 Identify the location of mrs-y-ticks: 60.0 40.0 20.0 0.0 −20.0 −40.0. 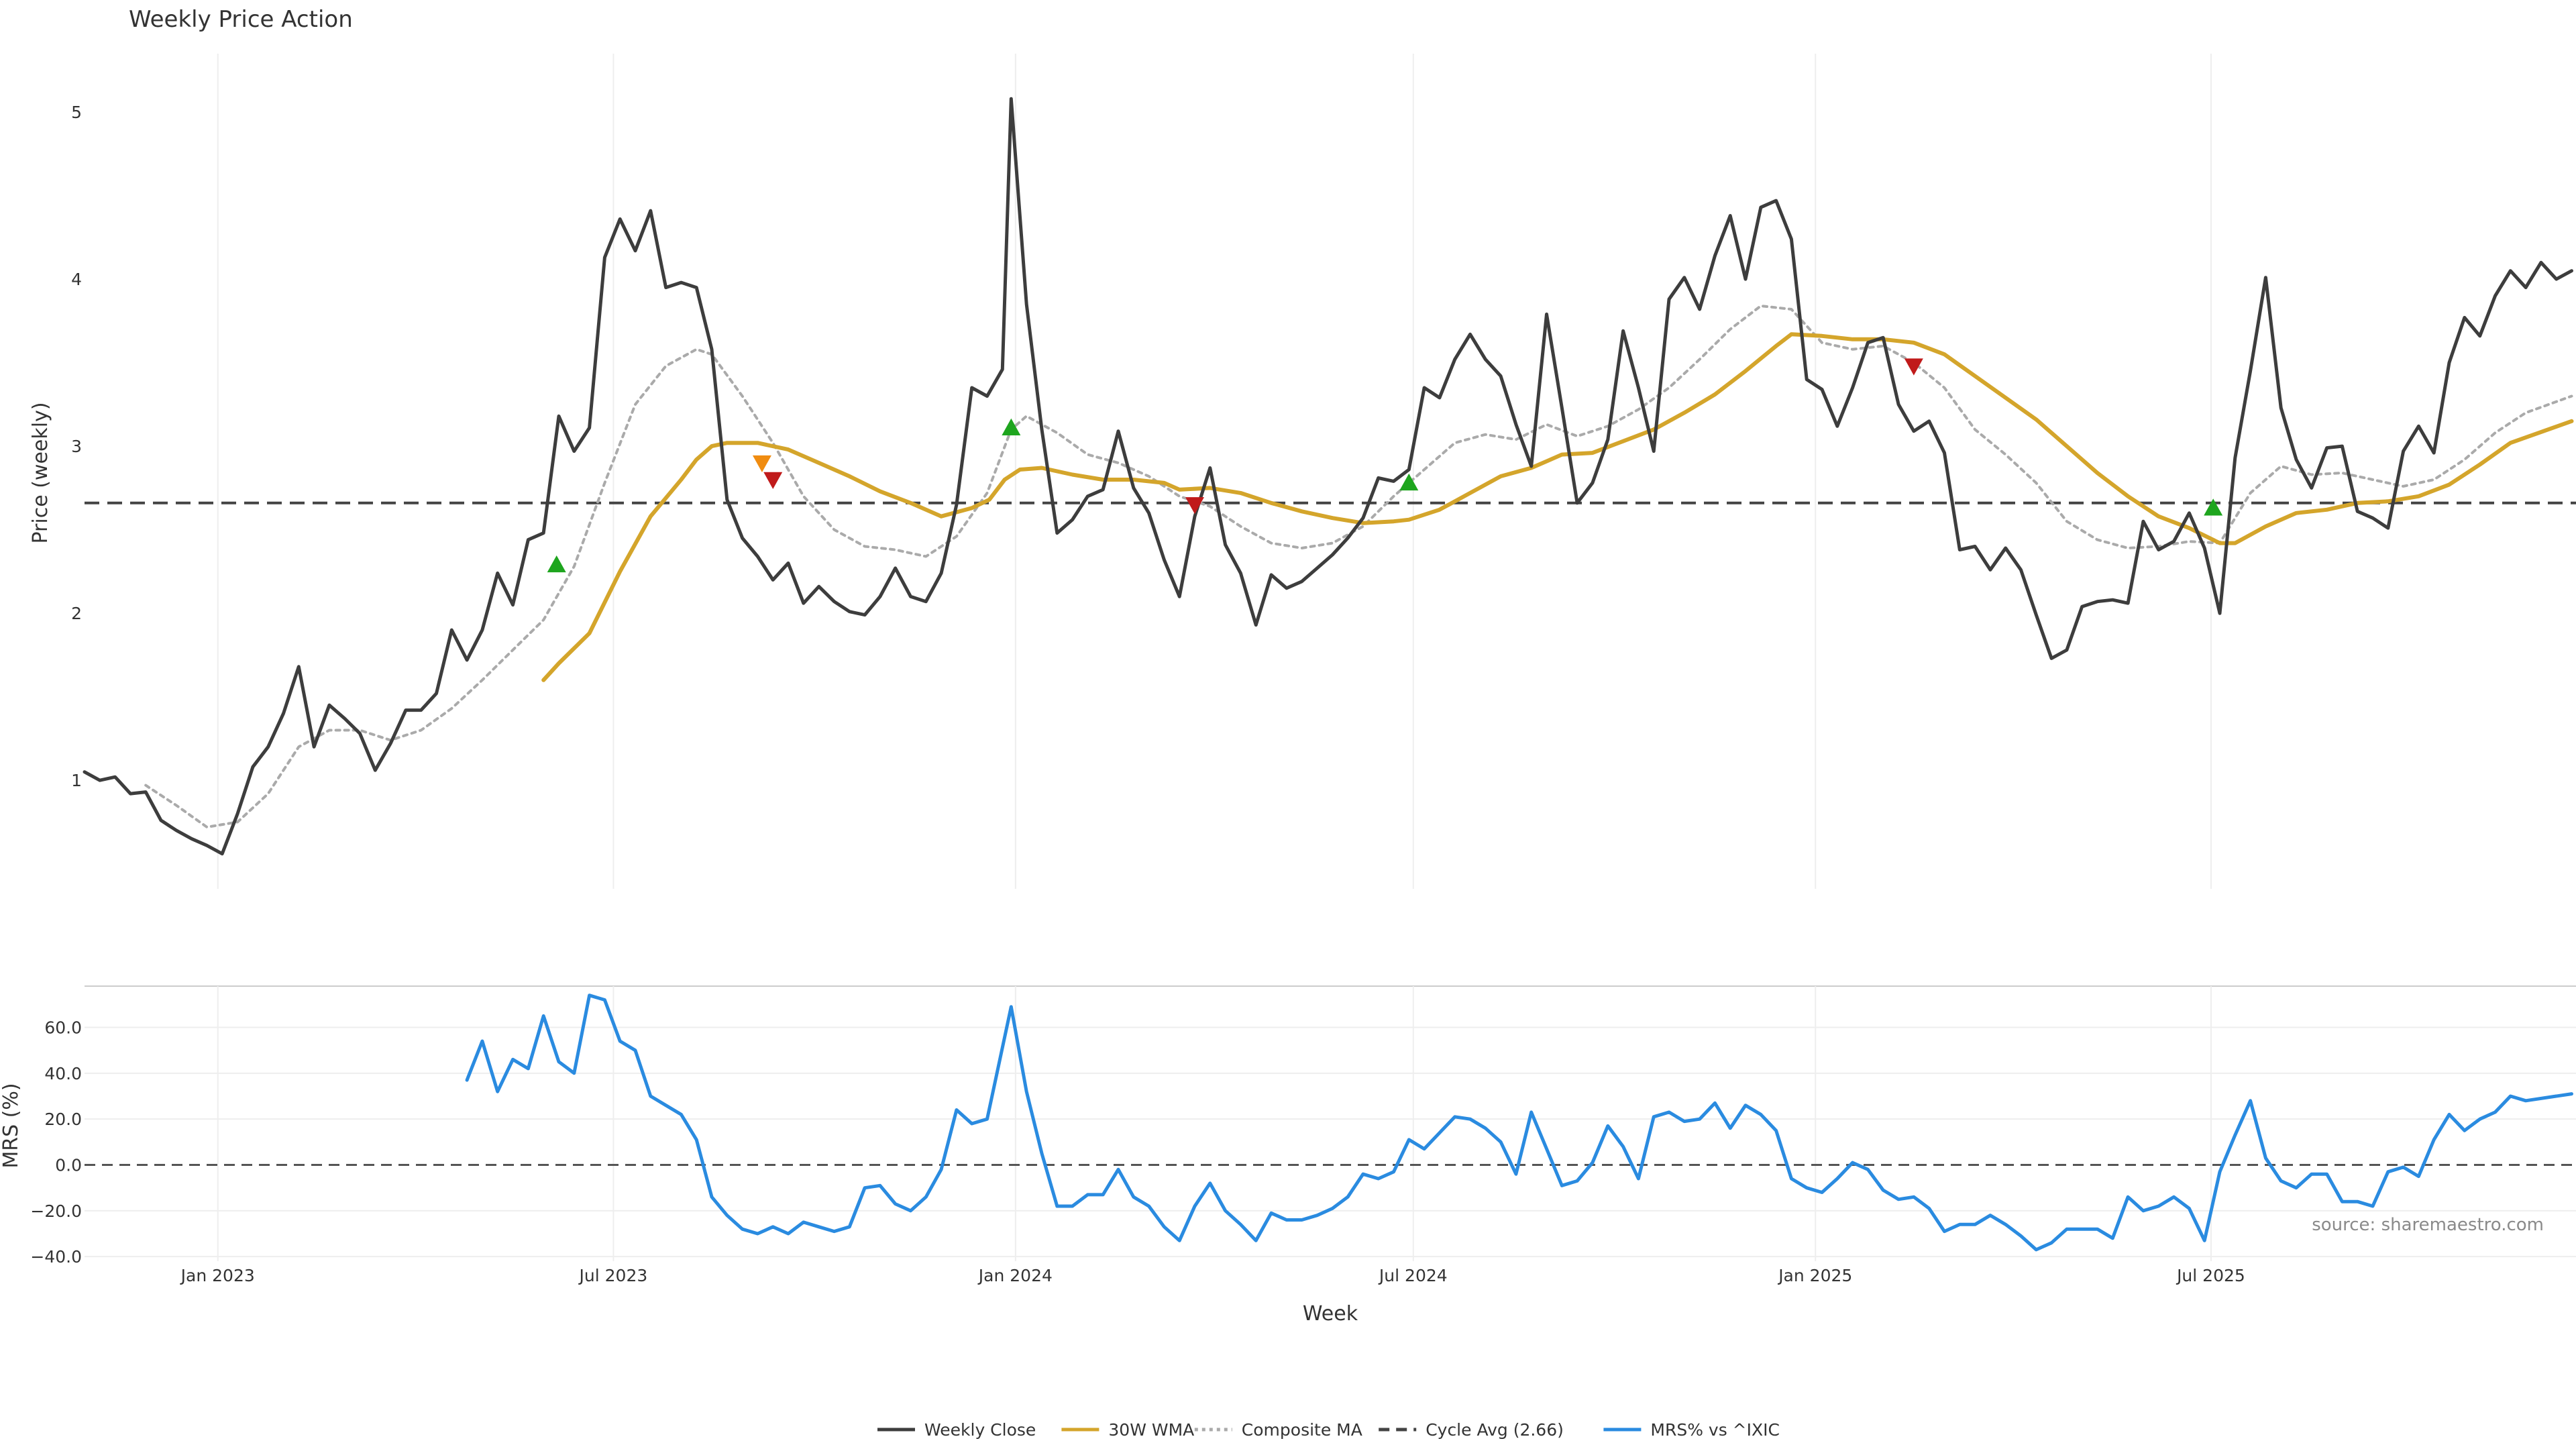
(56, 1142).